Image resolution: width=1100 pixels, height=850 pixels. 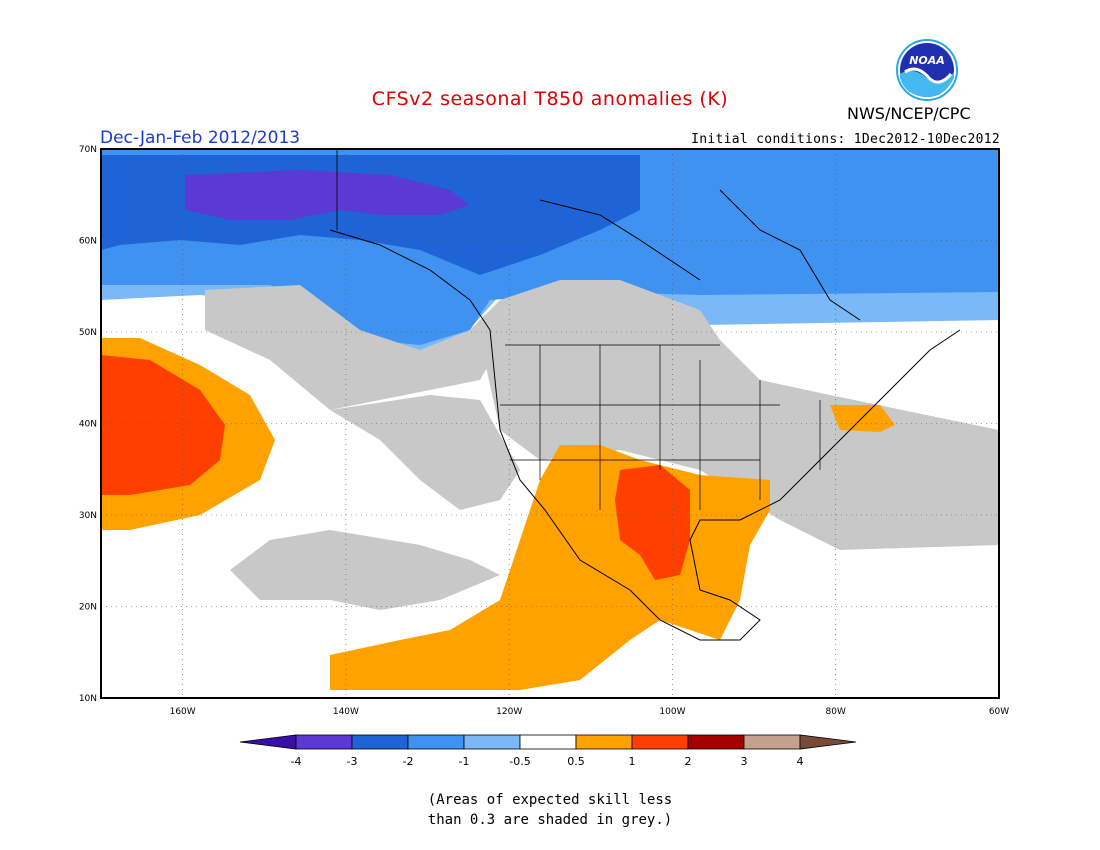 What do you see at coordinates (688, 761) in the screenshot?
I see `legend-tick-label: 2` at bounding box center [688, 761].